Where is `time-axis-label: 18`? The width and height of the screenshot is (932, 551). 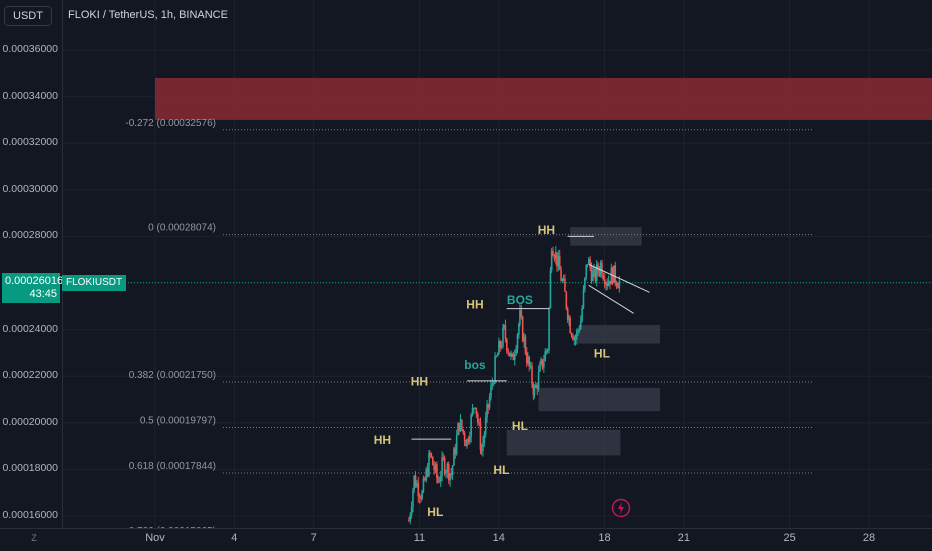
time-axis-label: 18 is located at coordinates (604, 538).